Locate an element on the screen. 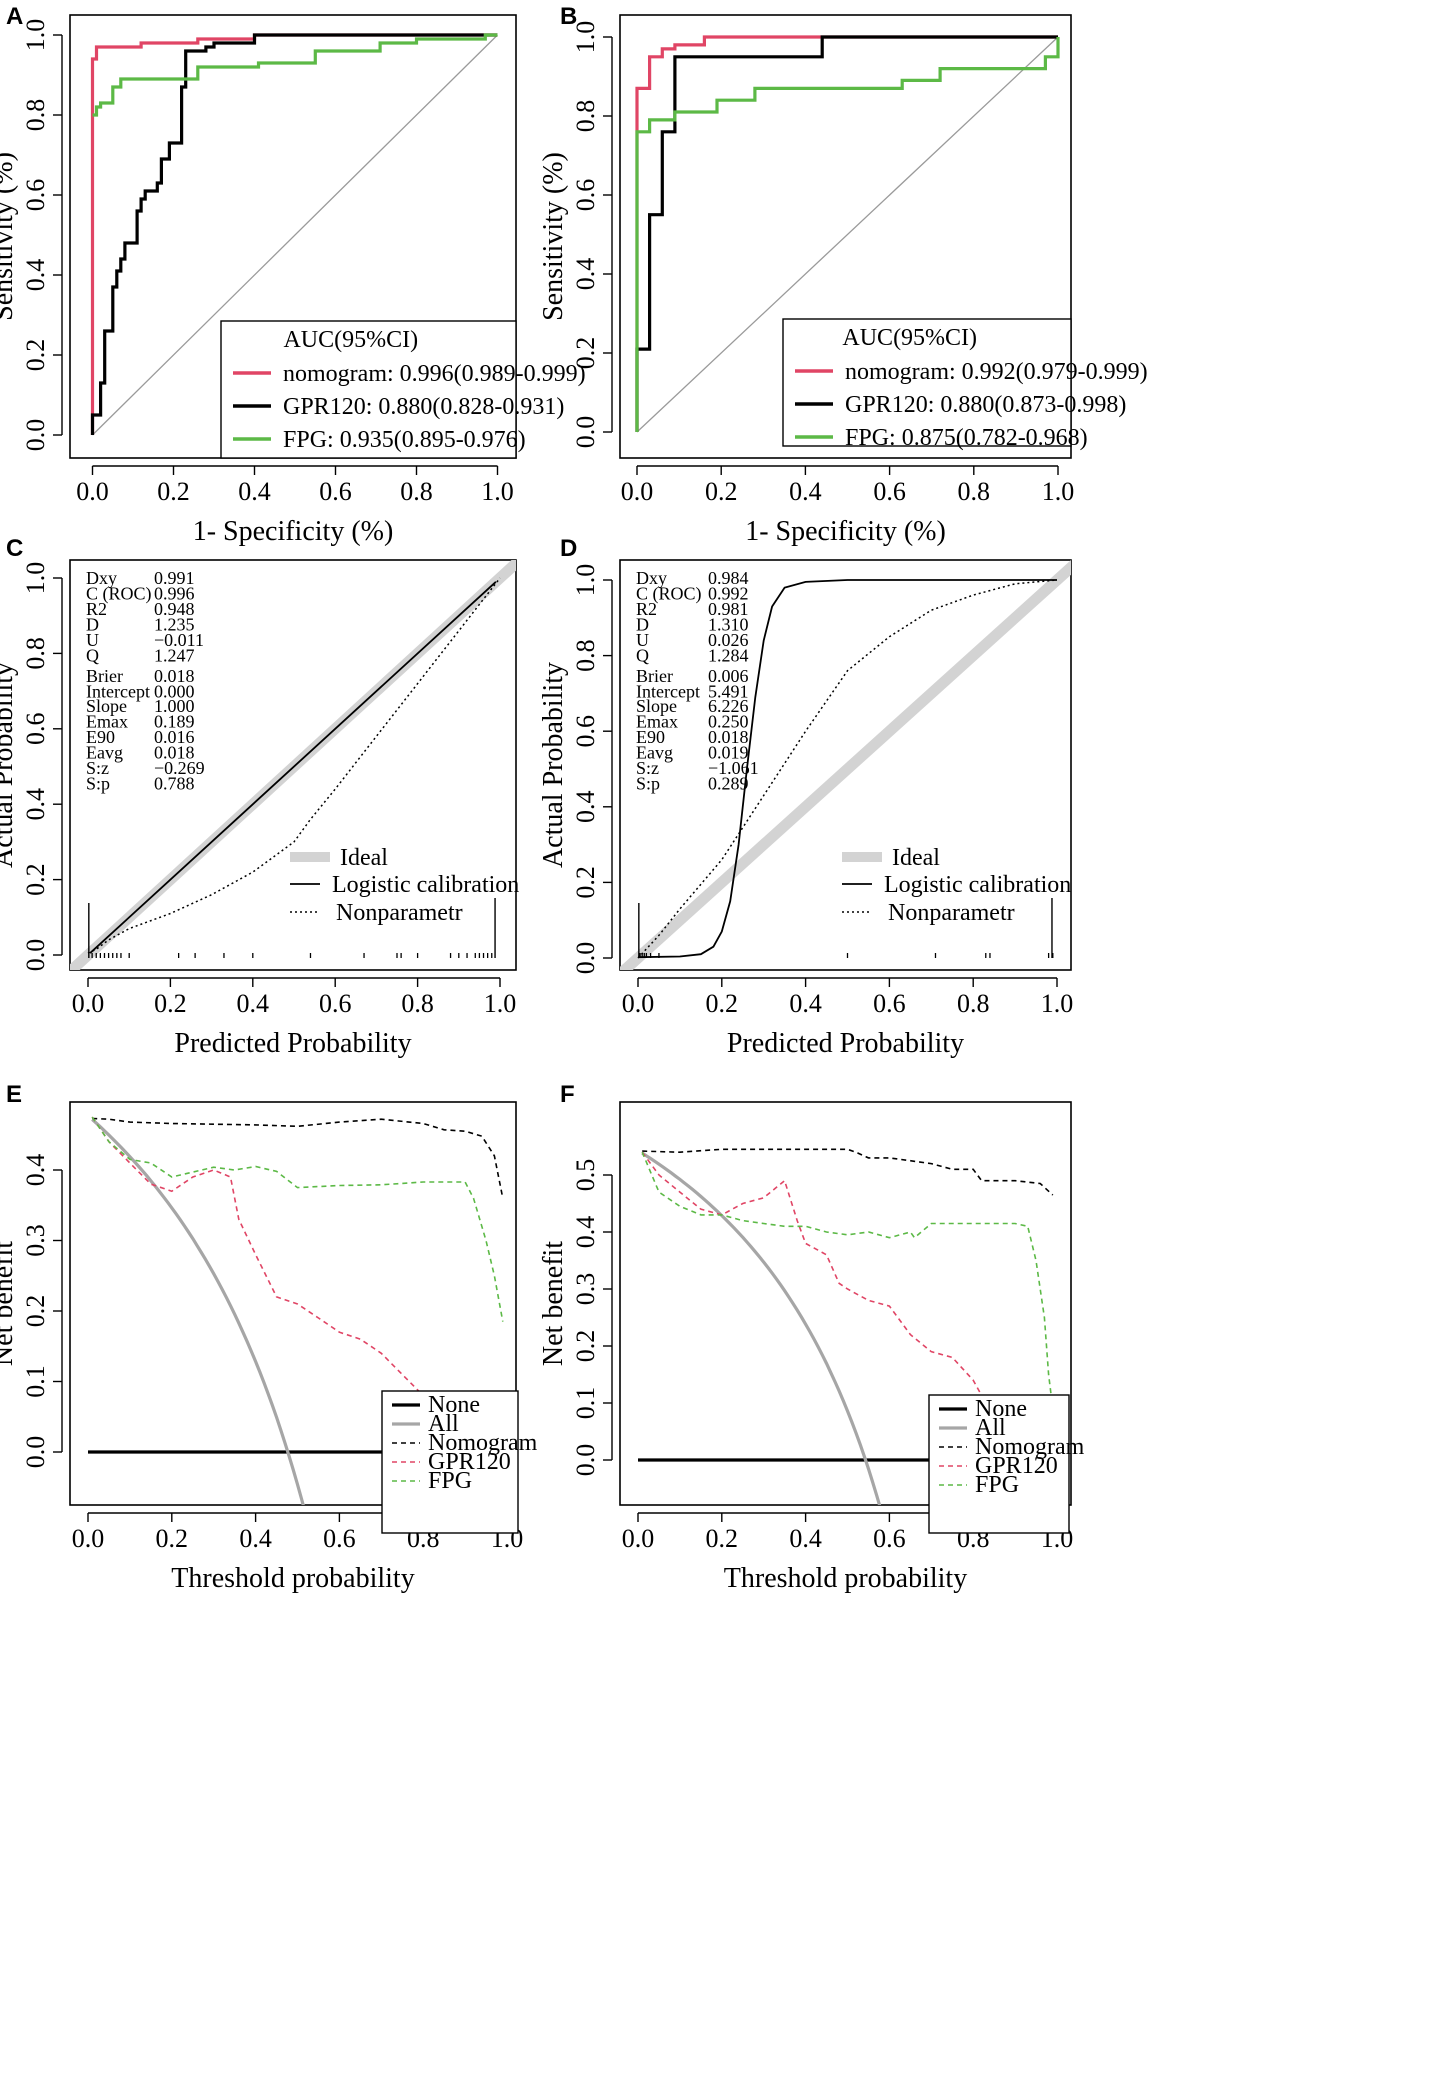 This screenshot has width=1429, height=2085. panel-letter: A is located at coordinates (14, 16).